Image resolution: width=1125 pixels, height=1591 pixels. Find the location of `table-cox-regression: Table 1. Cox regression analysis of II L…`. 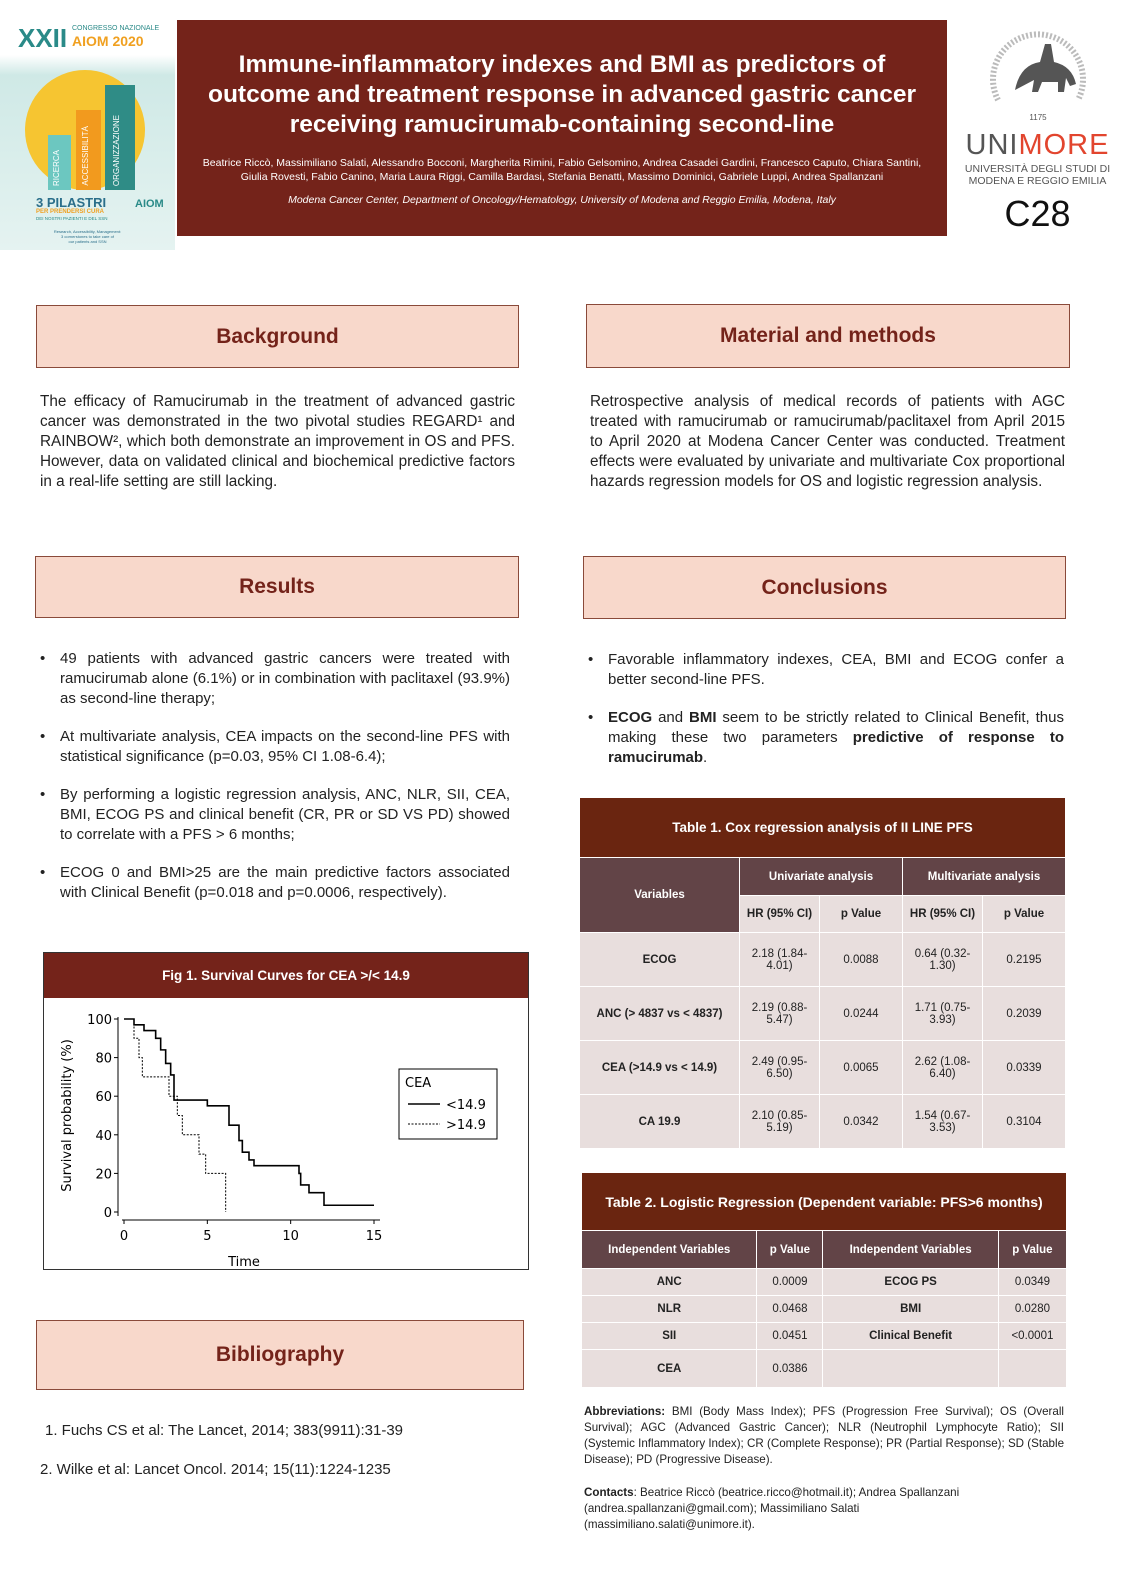

table-cox-regression: Table 1. Cox regression analysis of II L… is located at coordinates (822, 973).